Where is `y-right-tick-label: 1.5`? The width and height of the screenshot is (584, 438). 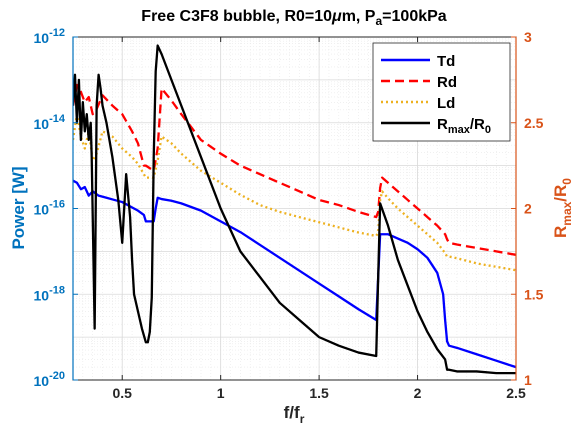
y-right-tick-label: 1.5 is located at coordinates (534, 294).